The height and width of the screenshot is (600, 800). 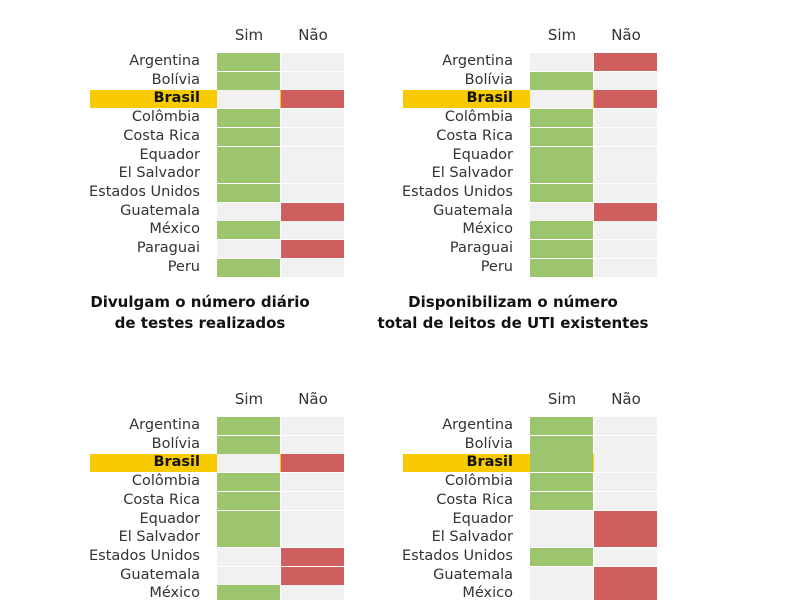 I want to click on country-label: Paraguai, so click(x=168, y=248).